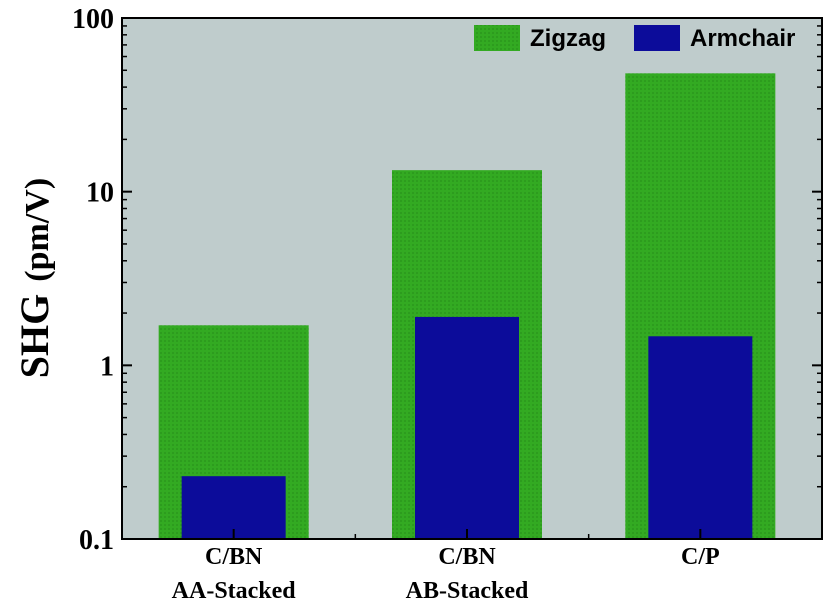 This screenshot has height=613, width=827. Describe the element at coordinates (446, 574) in the screenshot. I see `x-axis-category-labels: C/BN AA-Stacked C/BN AB-Stacked C/P` at that location.